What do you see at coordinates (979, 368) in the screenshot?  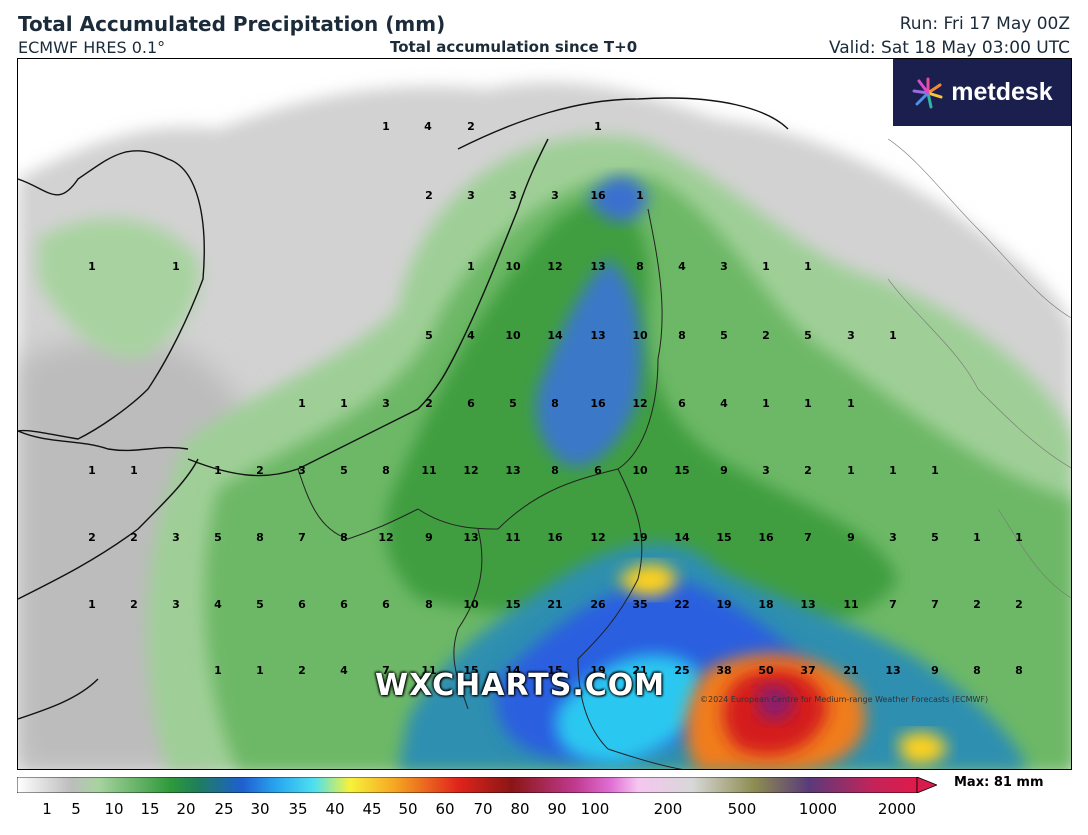 I see `state-borders` at bounding box center [979, 368].